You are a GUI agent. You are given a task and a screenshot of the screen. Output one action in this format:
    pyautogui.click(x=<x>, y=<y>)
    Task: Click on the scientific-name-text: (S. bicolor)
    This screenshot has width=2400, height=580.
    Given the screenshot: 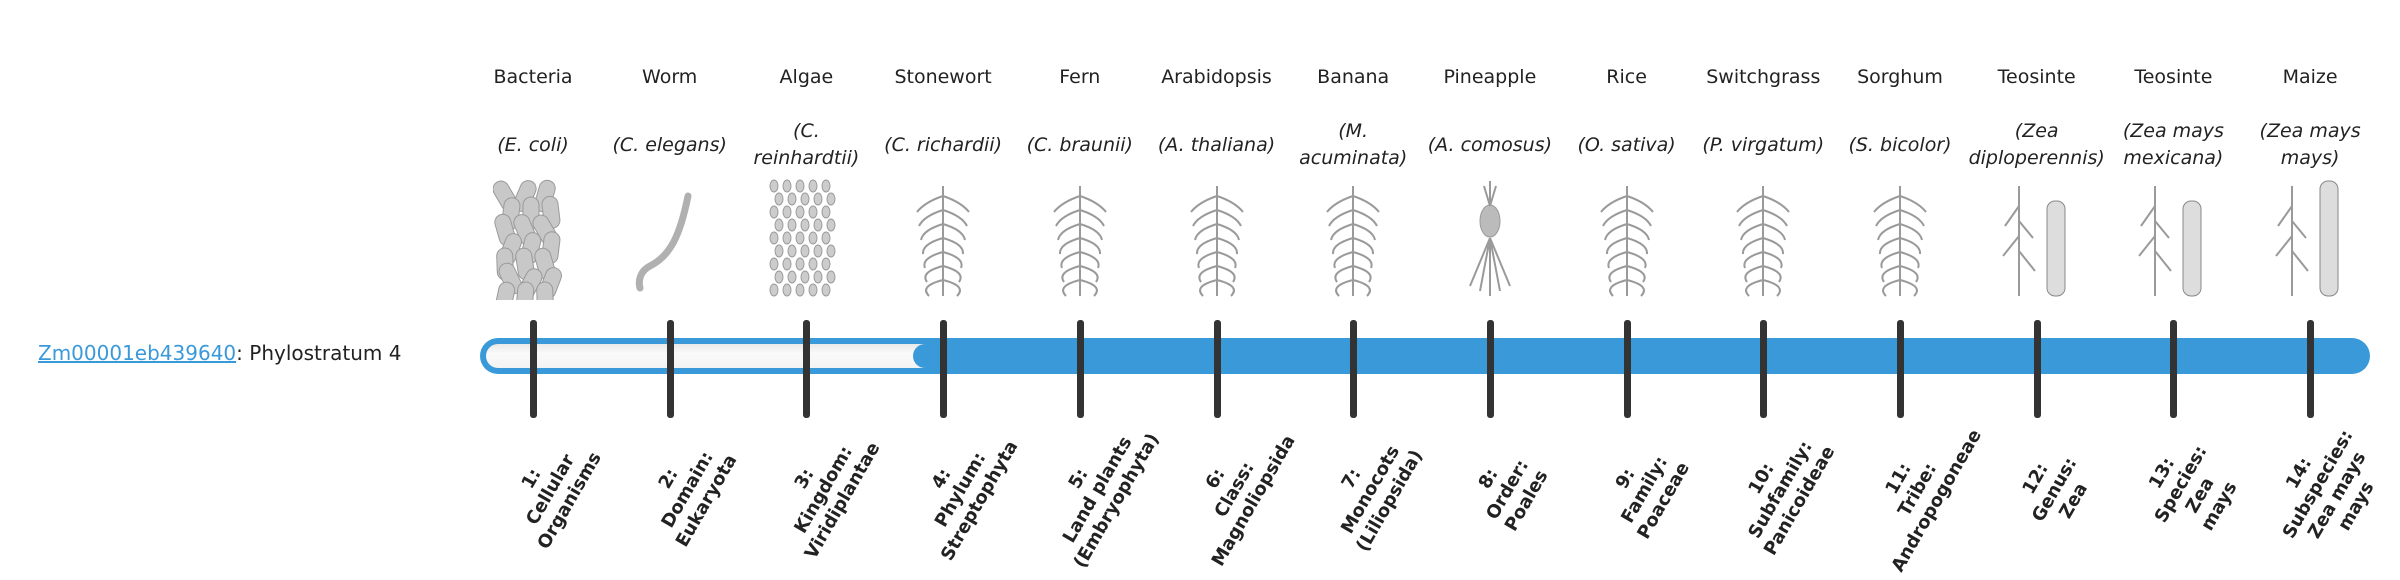 What is the action you would take?
    pyautogui.click(x=1900, y=144)
    